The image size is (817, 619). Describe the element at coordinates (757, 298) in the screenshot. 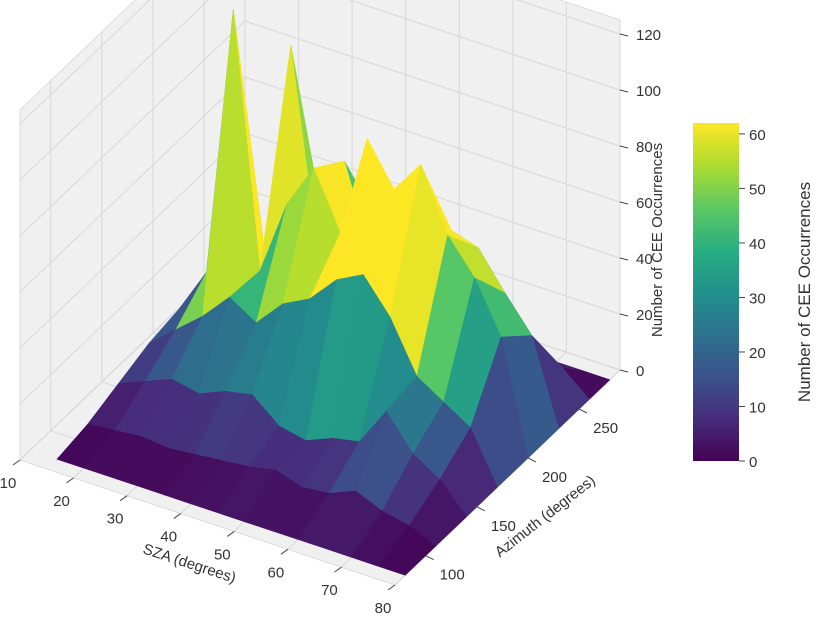

I see `colorbar-tick-label: 30` at that location.